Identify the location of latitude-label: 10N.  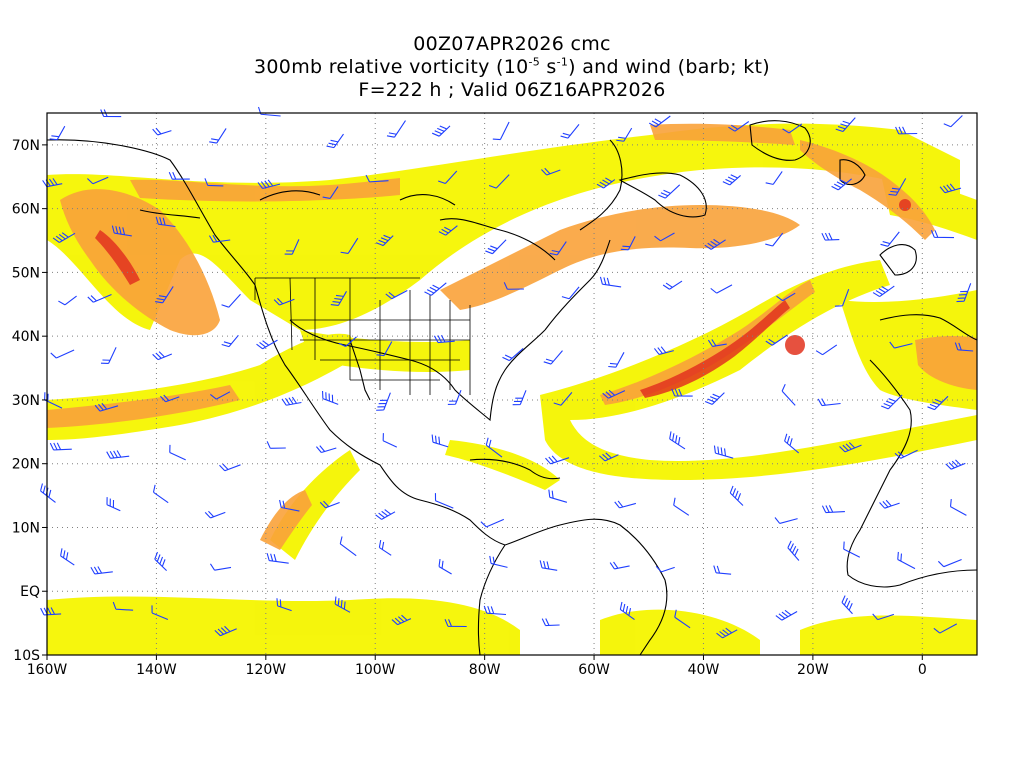
(26, 528).